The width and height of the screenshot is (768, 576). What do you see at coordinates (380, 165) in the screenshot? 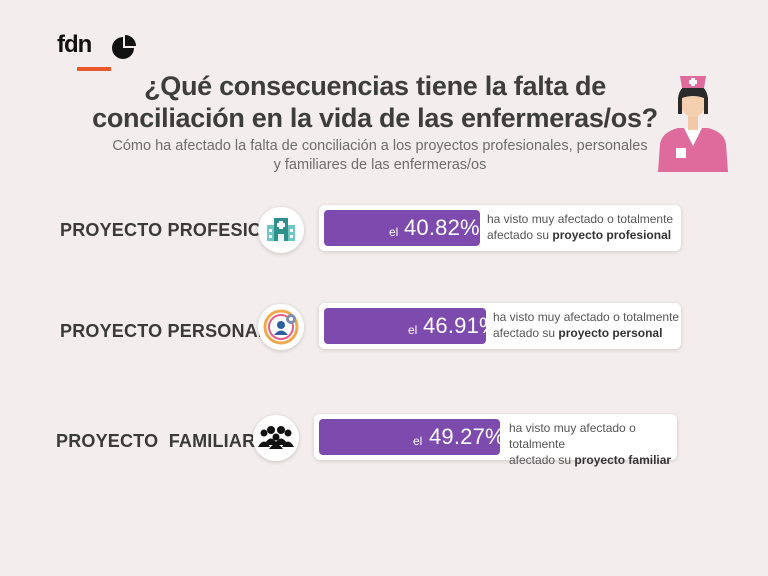
I see `subtitle-line-2: y familiares de las enfermeras/os` at bounding box center [380, 165].